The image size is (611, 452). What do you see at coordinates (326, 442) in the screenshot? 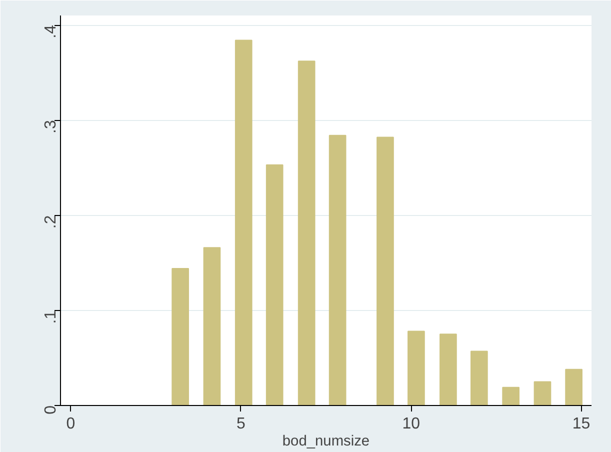
I see `x-axis-title: bod_numsize` at bounding box center [326, 442].